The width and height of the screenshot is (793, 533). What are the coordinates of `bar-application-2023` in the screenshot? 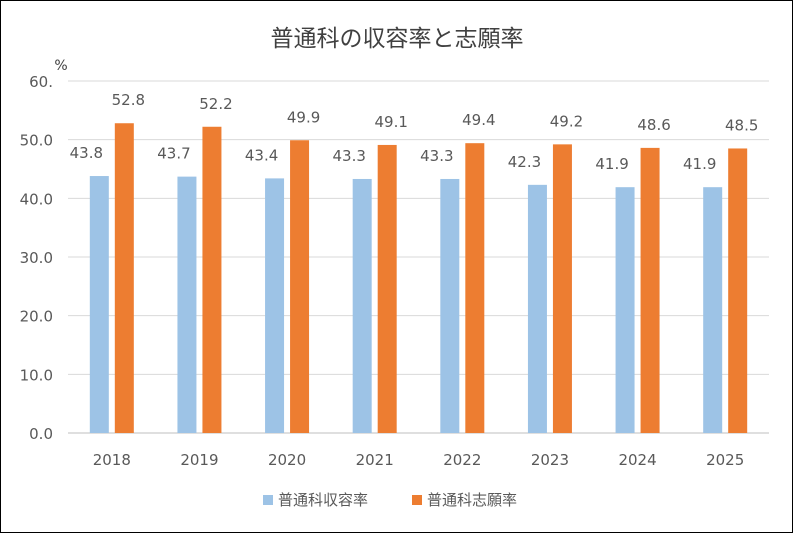 It's located at (562, 289).